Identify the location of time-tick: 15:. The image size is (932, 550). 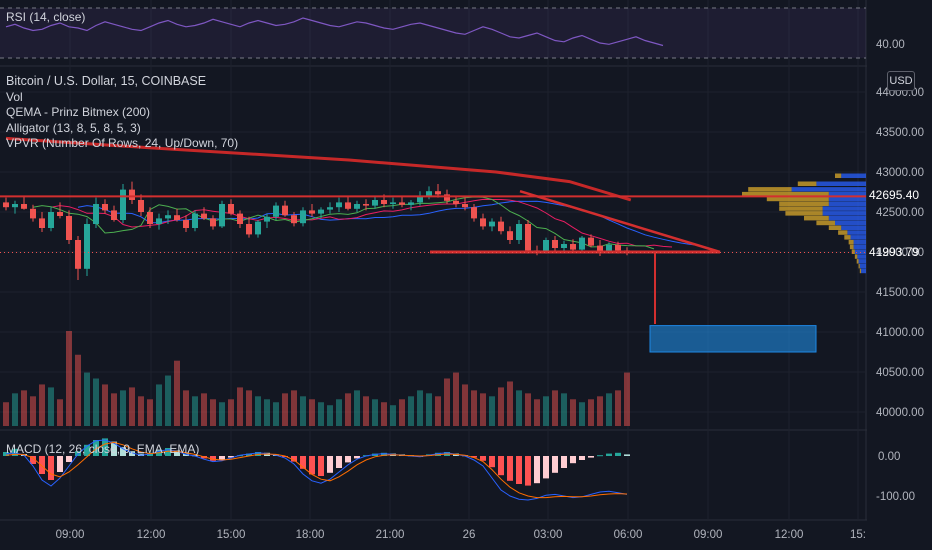
(858, 535).